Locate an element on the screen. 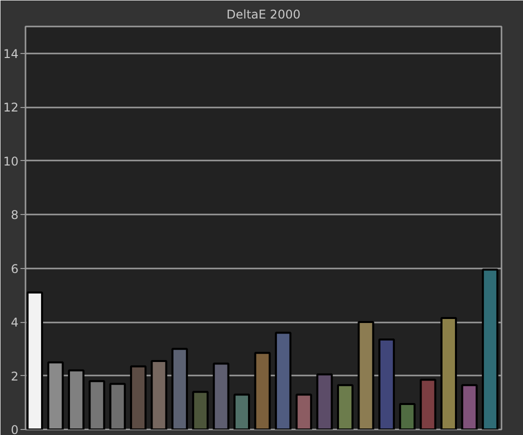 Image resolution: width=523 pixels, height=435 pixels. y-tick-label: 0 is located at coordinates (14, 429).